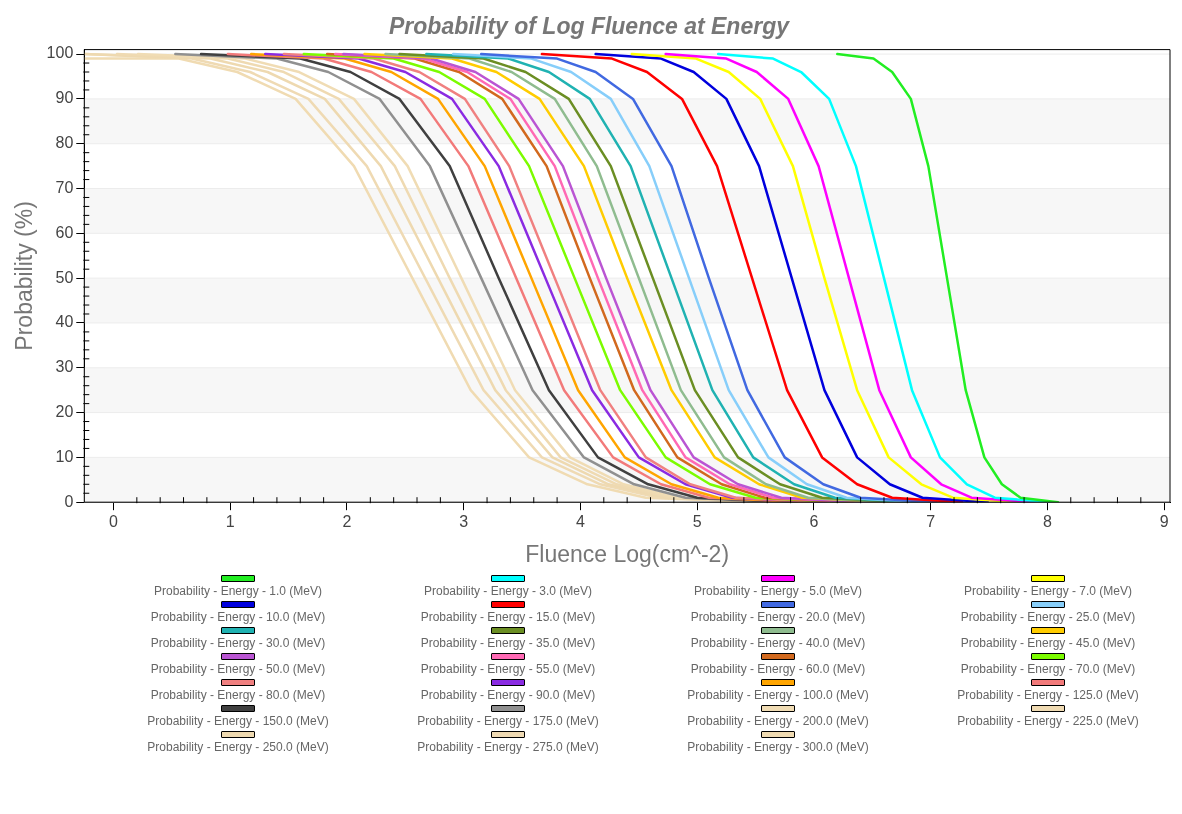 This screenshot has height=814, width=1182. I want to click on legend-label: Probability - Energy - 50.0 (MeV), so click(238, 669).